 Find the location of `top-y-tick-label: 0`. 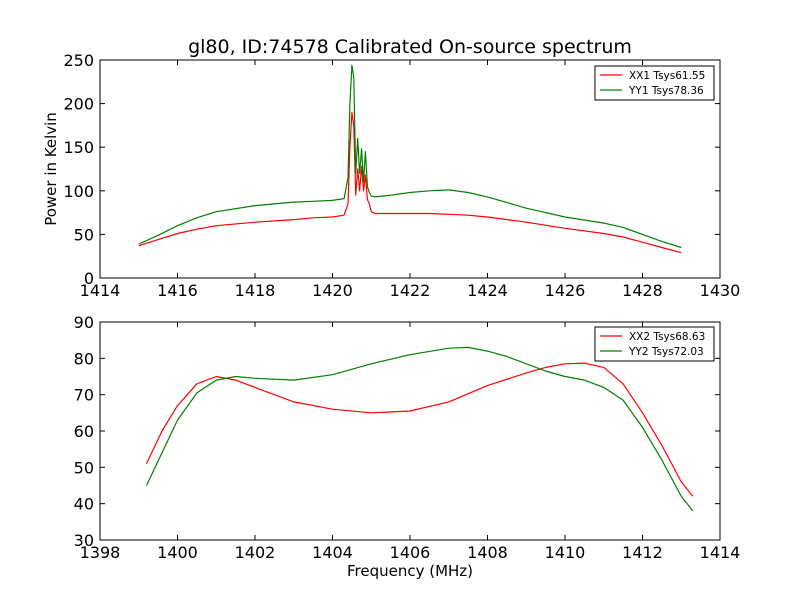

top-y-tick-label: 0 is located at coordinates (89, 278).